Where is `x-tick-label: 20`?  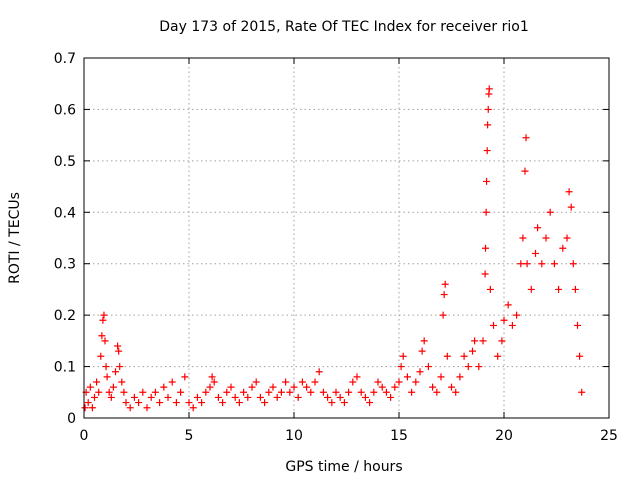 x-tick-label: 20 is located at coordinates (504, 436).